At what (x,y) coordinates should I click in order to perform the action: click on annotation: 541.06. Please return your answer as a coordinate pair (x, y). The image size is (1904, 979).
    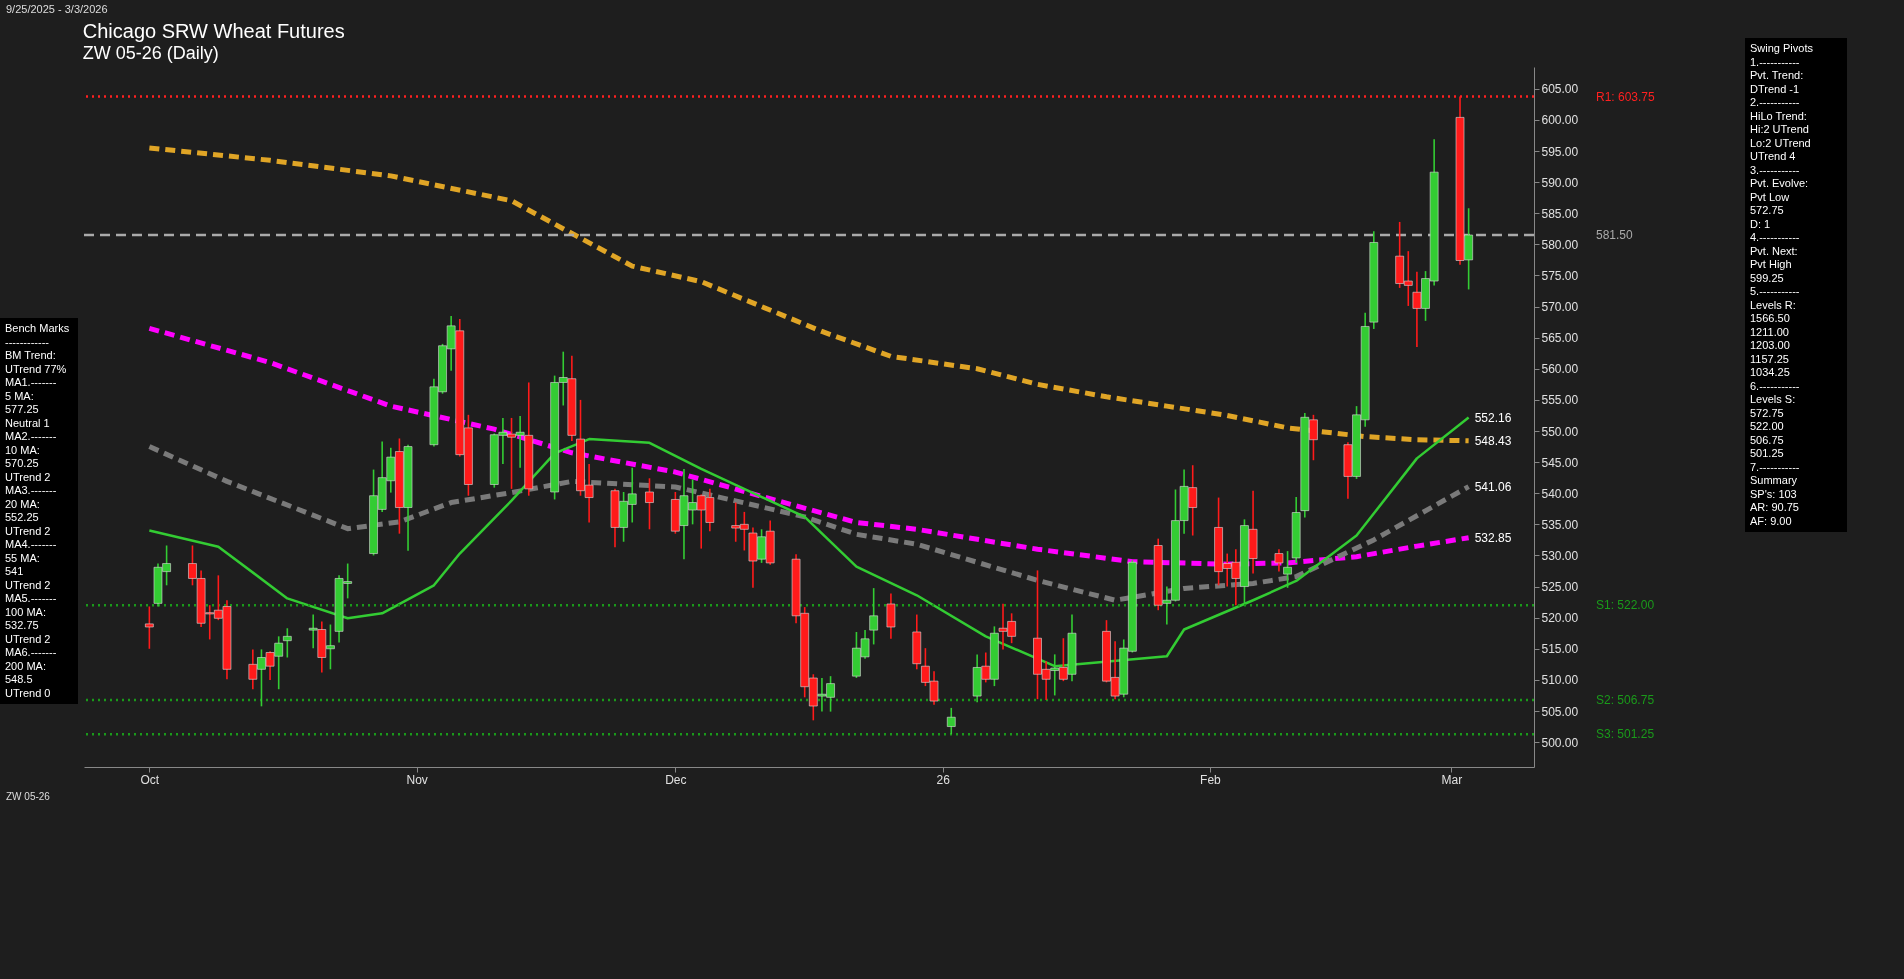
    Looking at the image, I should click on (1493, 486).